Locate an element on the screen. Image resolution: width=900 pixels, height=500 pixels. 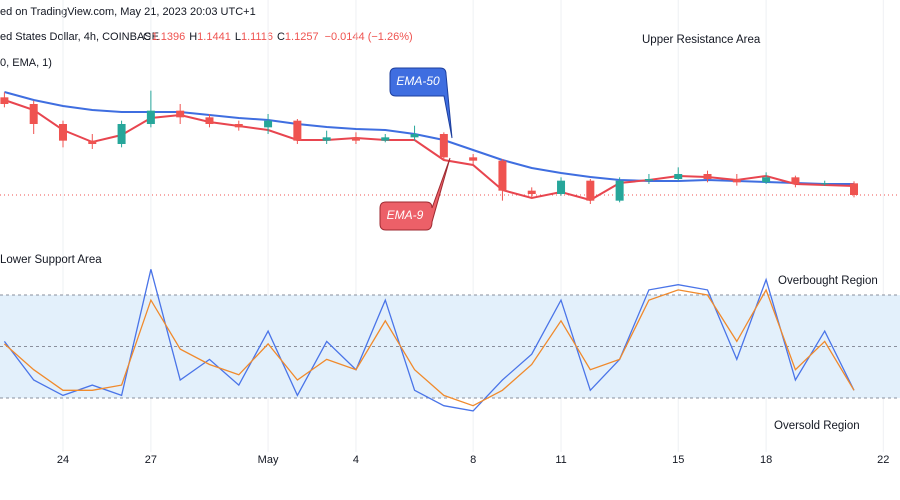
x-tick-label: 8 is located at coordinates (473, 460).